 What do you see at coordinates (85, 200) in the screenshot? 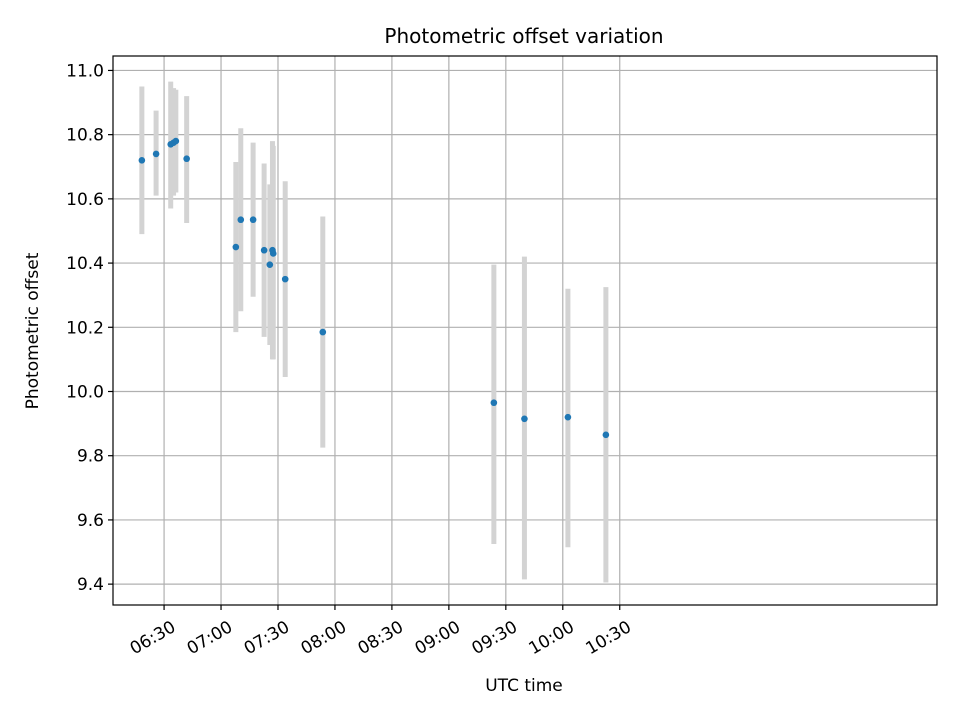
I see `y-tick-label-6: 10.6` at bounding box center [85, 200].